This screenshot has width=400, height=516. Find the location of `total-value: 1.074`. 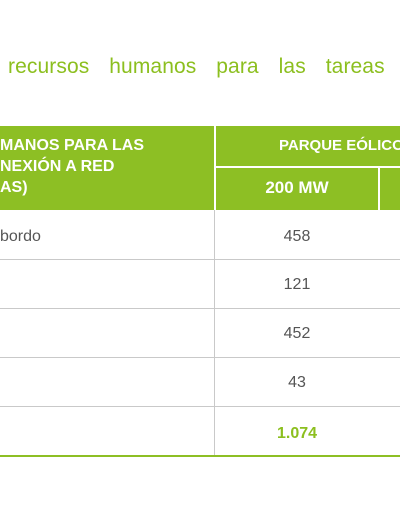

total-value: 1.074 is located at coordinates (297, 433).